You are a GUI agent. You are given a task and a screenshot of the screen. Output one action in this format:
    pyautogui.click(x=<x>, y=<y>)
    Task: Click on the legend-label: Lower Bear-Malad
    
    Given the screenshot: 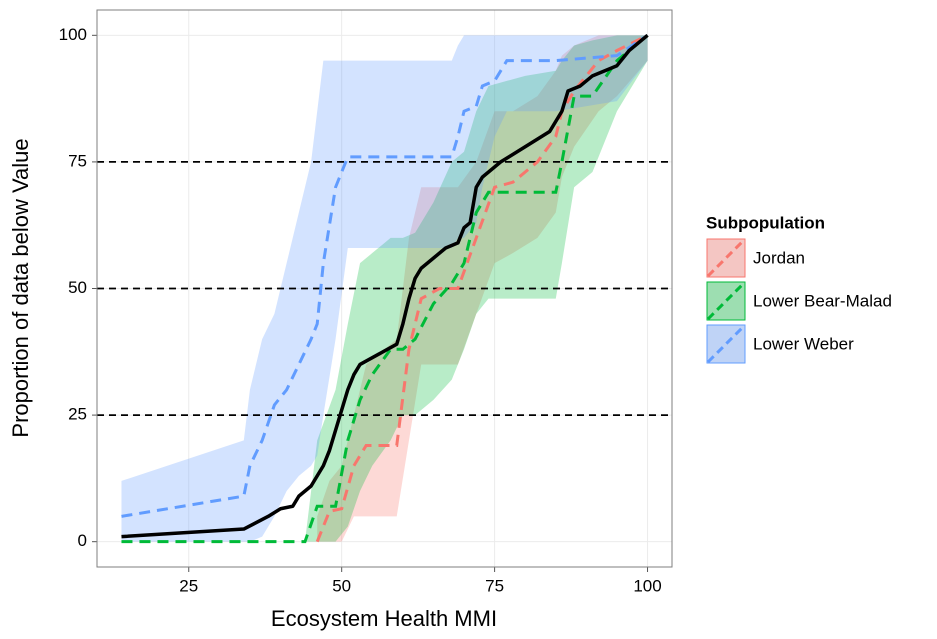 What is the action you would take?
    pyautogui.click(x=822, y=300)
    